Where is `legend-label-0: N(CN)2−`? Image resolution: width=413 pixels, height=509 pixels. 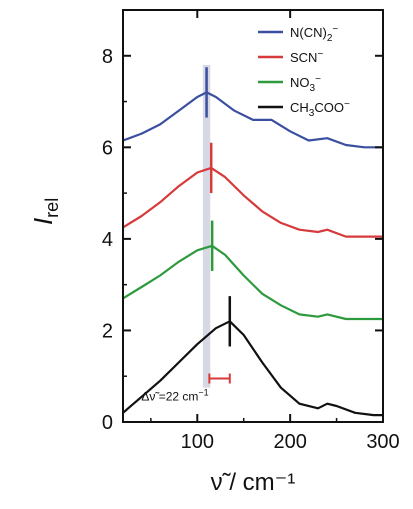
legend-label-0: N(CN)2− is located at coordinates (314, 34).